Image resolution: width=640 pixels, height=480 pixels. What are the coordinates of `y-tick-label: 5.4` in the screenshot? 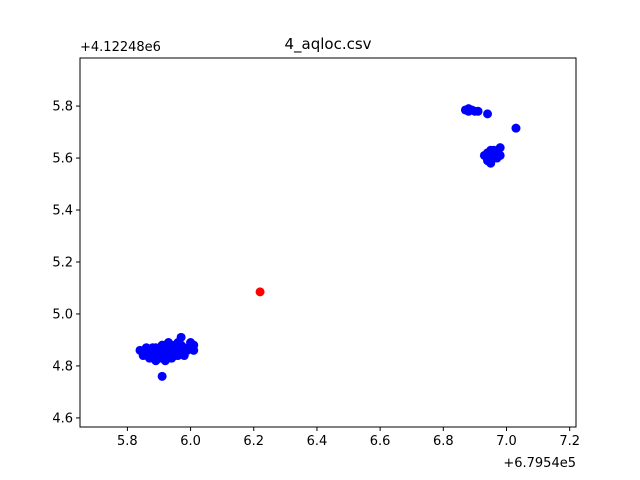 It's located at (62, 211).